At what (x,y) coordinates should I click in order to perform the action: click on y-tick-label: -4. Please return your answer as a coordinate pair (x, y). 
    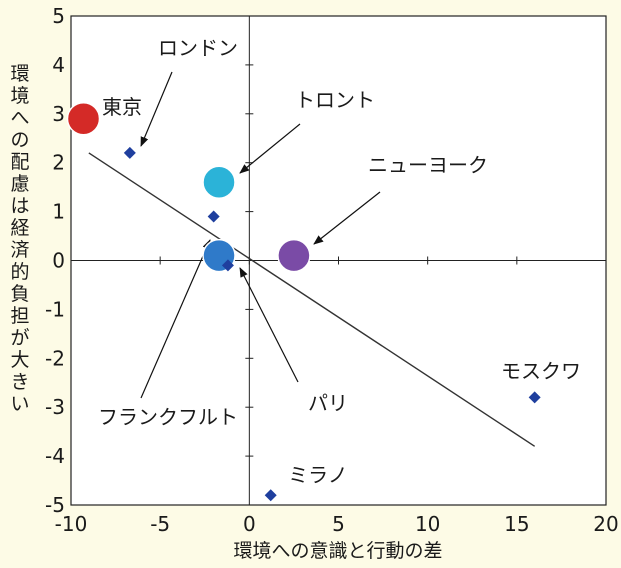
    Looking at the image, I should click on (55, 456).